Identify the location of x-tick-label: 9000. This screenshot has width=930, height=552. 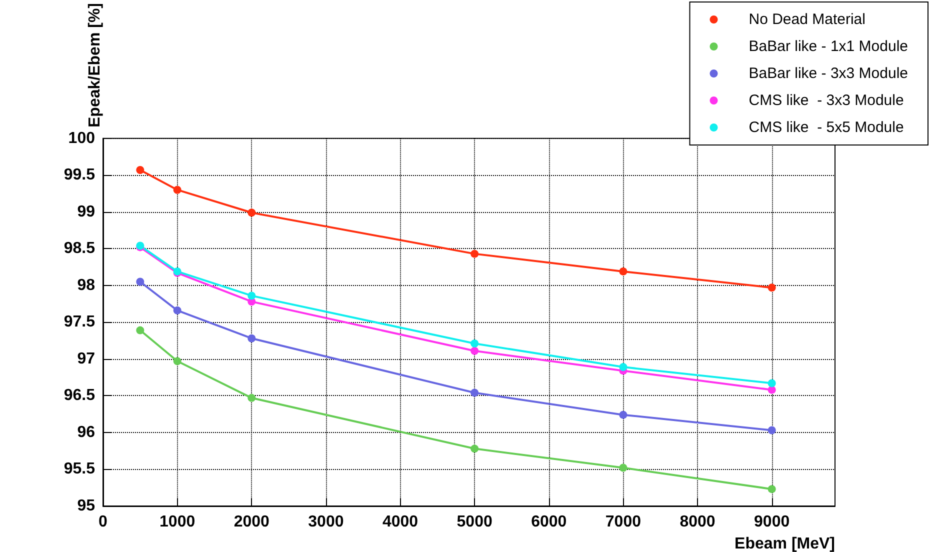
(772, 522).